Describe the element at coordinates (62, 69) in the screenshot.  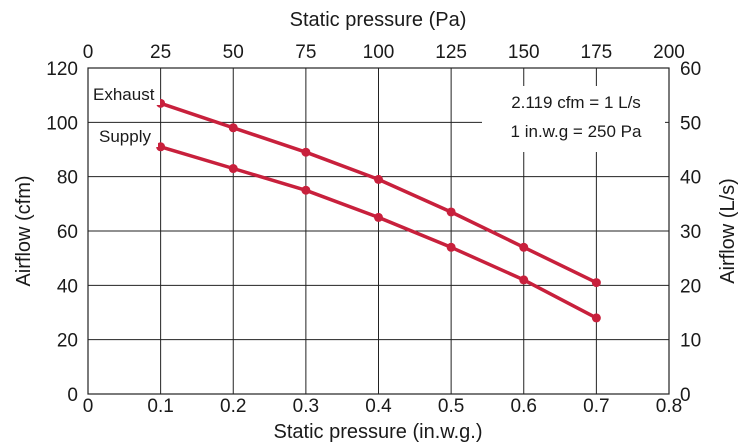
I see `left-y-tick-label: 120` at that location.